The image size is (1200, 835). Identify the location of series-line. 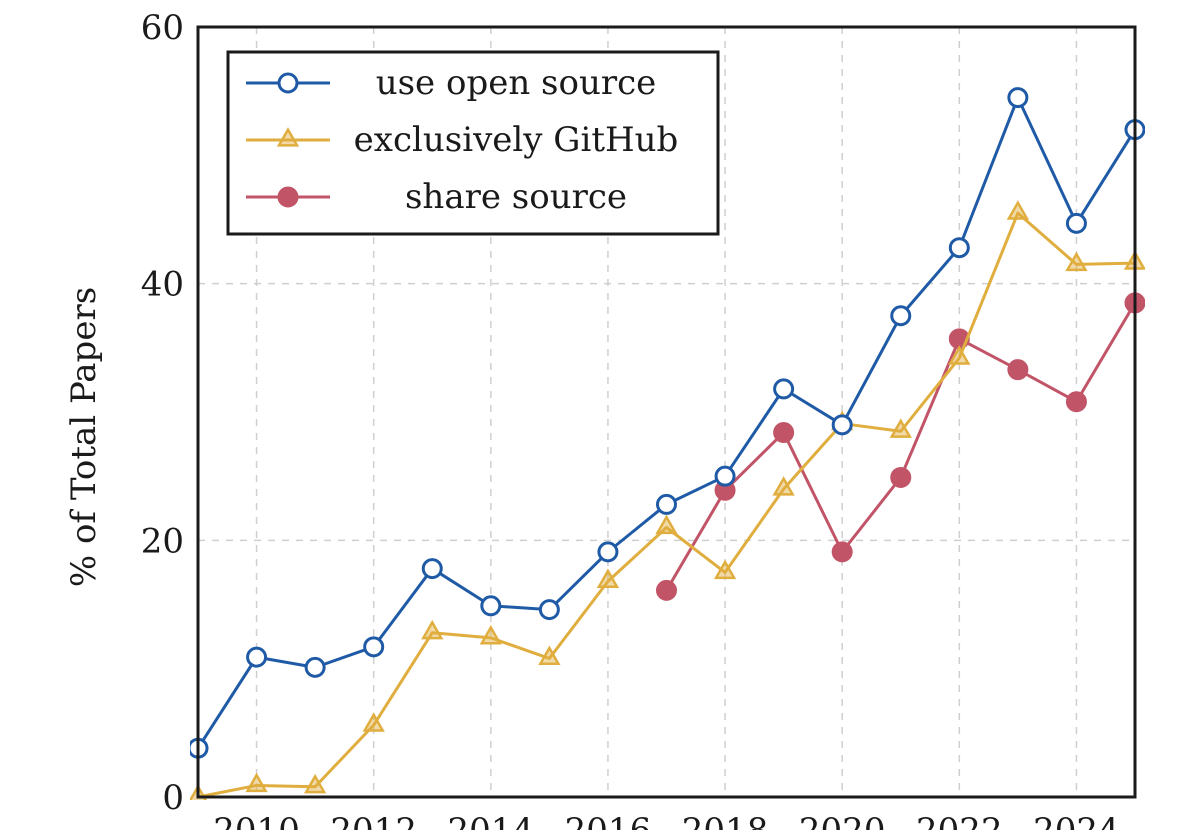
(901, 447).